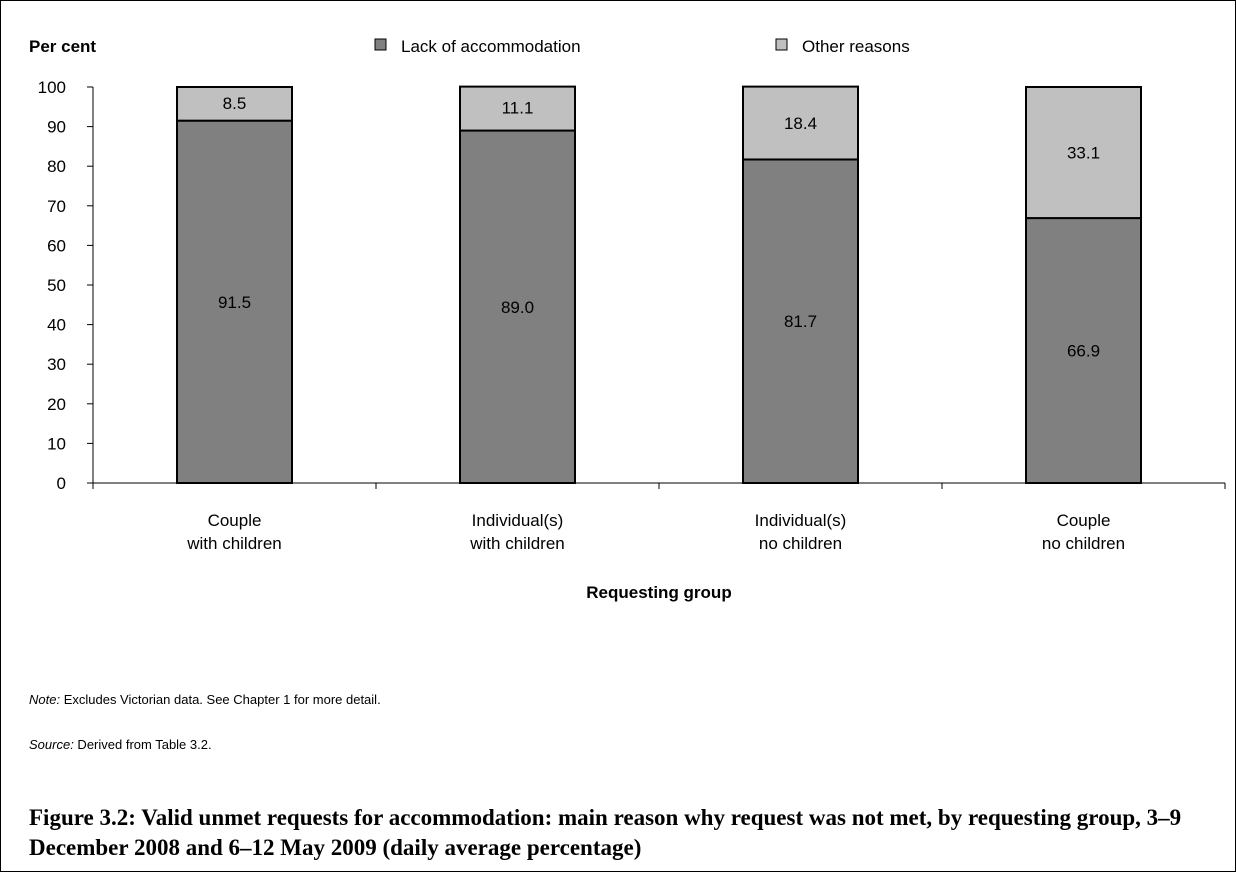 The image size is (1236, 872). I want to click on y-axis-label: Per cent, so click(62, 46).